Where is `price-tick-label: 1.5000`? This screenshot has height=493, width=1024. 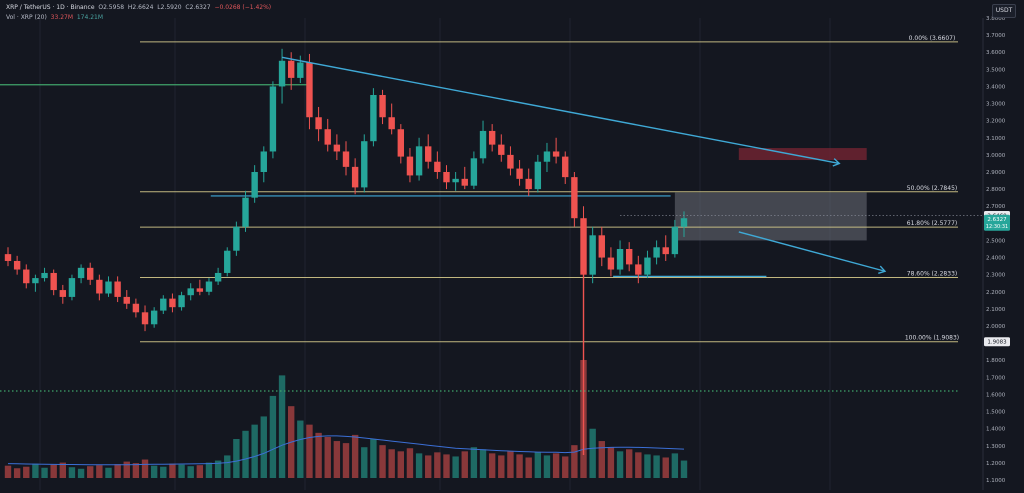
price-tick-label: 1.5000 is located at coordinates (996, 413).